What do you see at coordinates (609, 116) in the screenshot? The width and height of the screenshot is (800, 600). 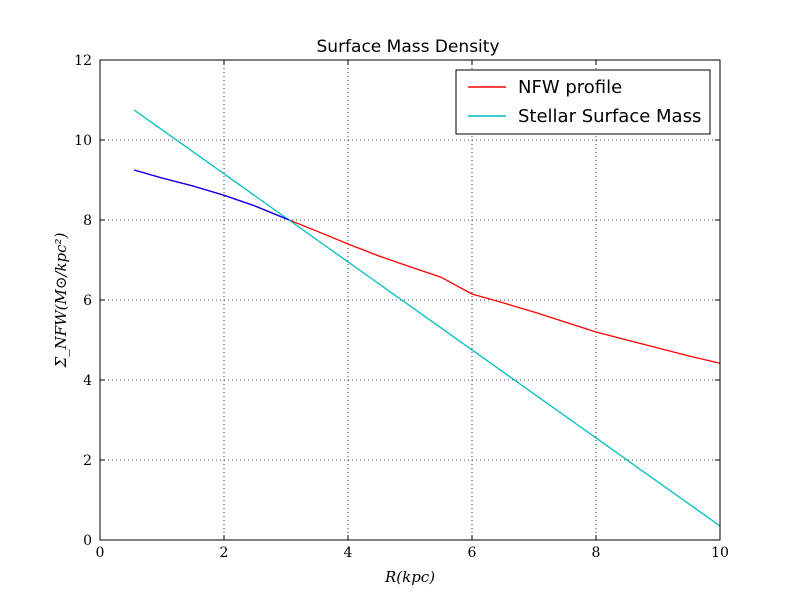 I see `legend-label-stellar-surface-mass: Stellar Surface Mass` at bounding box center [609, 116].